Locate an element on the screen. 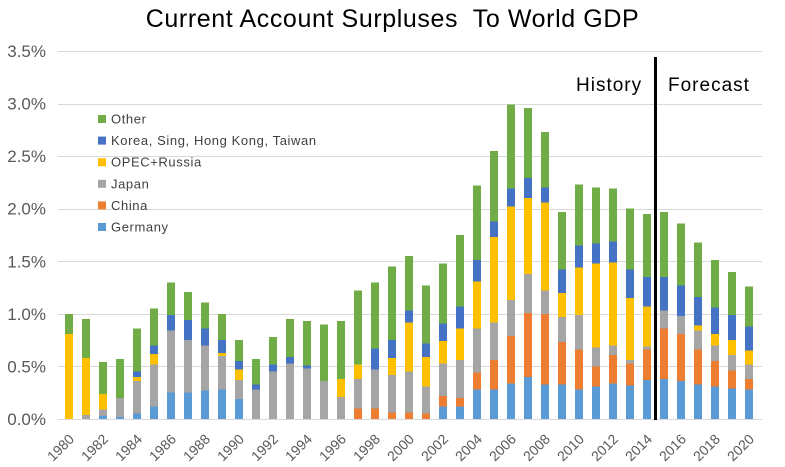 The height and width of the screenshot is (467, 785). x-tick-label: 2016 is located at coordinates (672, 447).